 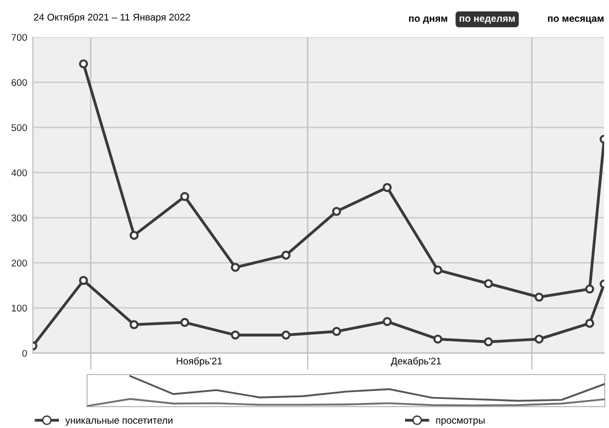 What do you see at coordinates (19, 308) in the screenshot?
I see `y-tick-label: 100` at bounding box center [19, 308].